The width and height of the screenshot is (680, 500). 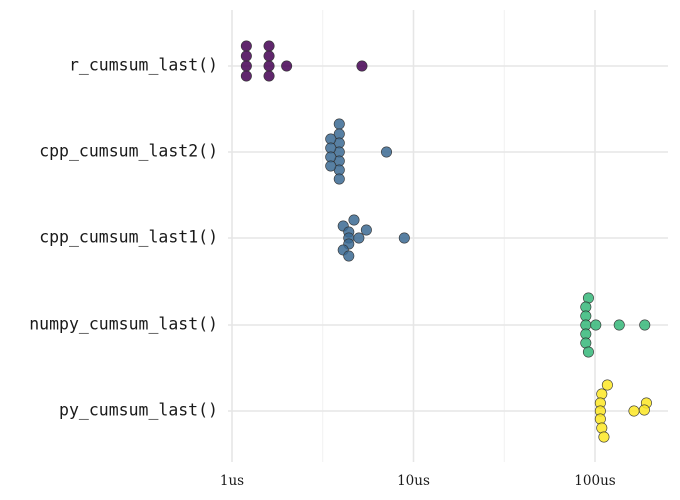 I want to click on y-tick-label: cpp_cumsum_last2(), so click(x=128, y=151).